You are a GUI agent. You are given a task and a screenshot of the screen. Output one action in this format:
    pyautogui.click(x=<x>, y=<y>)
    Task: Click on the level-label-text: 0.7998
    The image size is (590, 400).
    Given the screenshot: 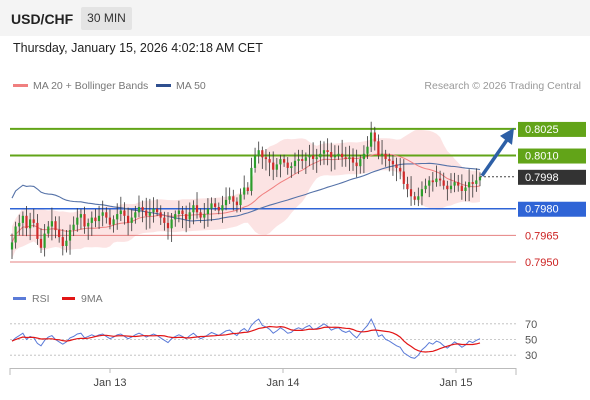 What is the action you would take?
    pyautogui.click(x=542, y=178)
    